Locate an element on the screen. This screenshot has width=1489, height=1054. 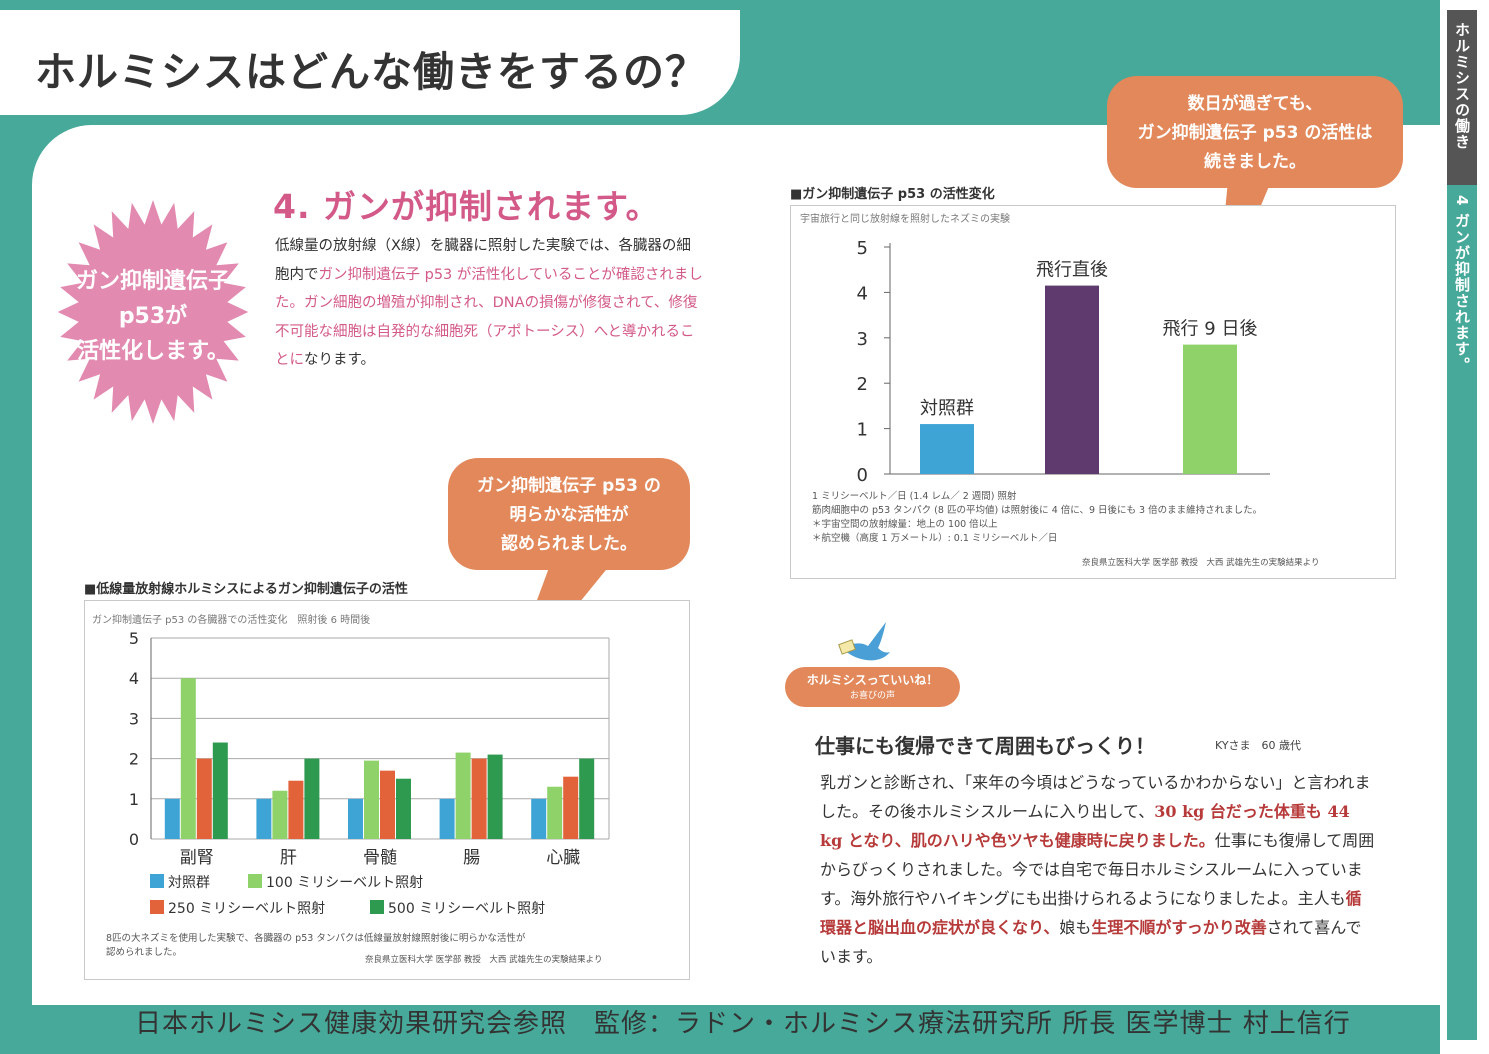
x-tick-label: 副腎 is located at coordinates (197, 858).